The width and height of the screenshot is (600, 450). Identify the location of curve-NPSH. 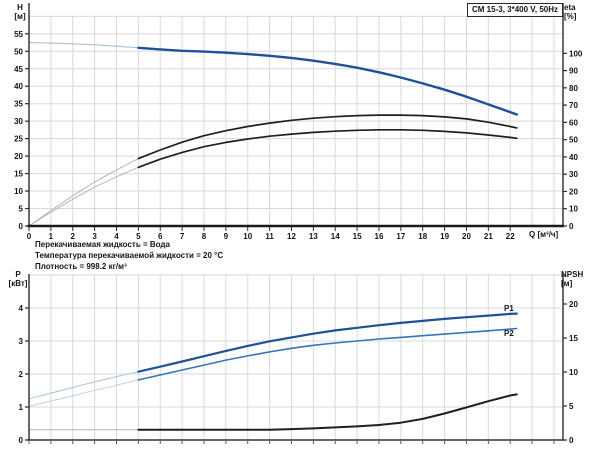
(327, 412).